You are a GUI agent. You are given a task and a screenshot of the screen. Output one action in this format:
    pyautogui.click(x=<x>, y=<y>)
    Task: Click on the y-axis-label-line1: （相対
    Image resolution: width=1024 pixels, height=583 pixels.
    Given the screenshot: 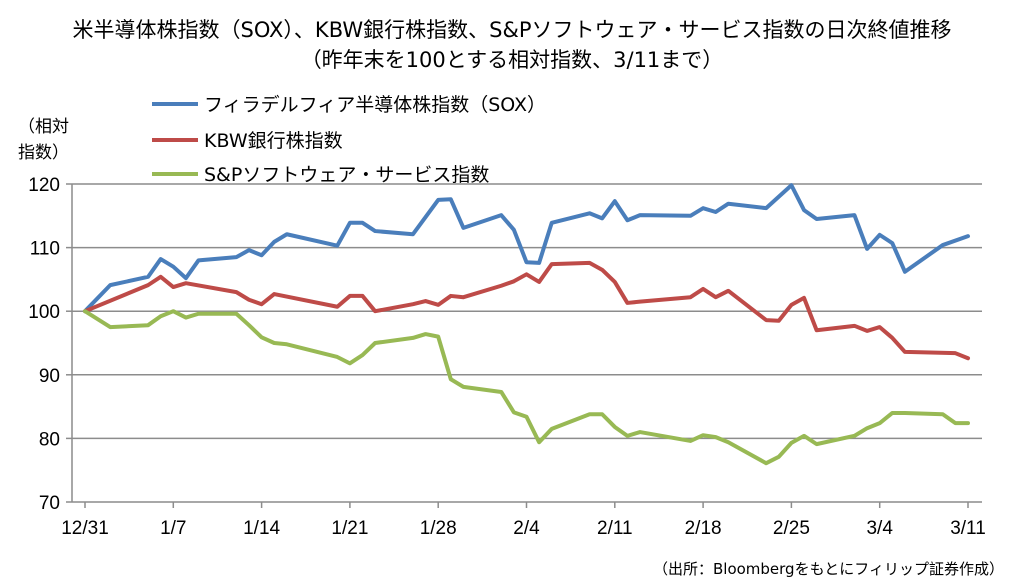 What is the action you would take?
    pyautogui.click(x=43, y=127)
    